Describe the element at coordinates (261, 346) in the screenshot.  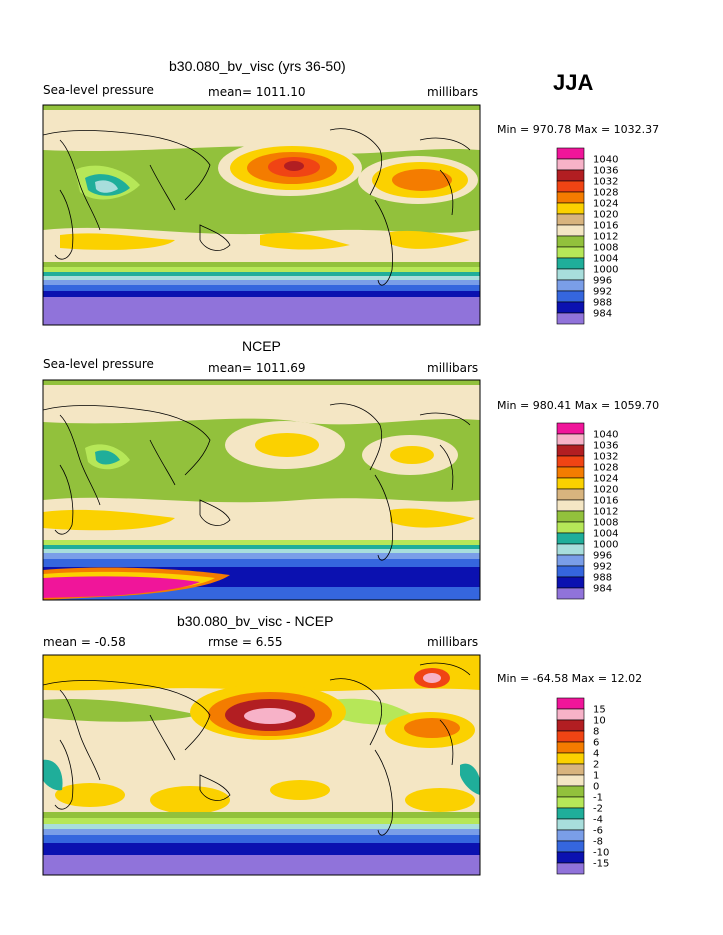
I see `panel2-title: NCEP` at that location.